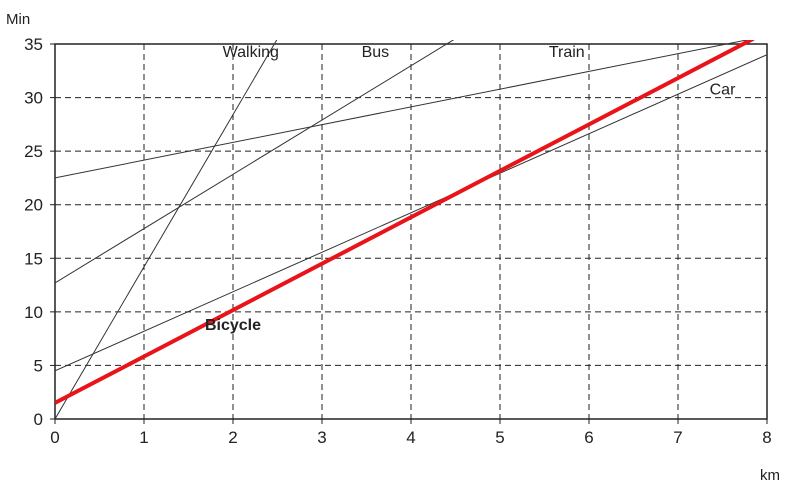  Describe the element at coordinates (499, 437) in the screenshot. I see `x-tick-label: 5` at that location.